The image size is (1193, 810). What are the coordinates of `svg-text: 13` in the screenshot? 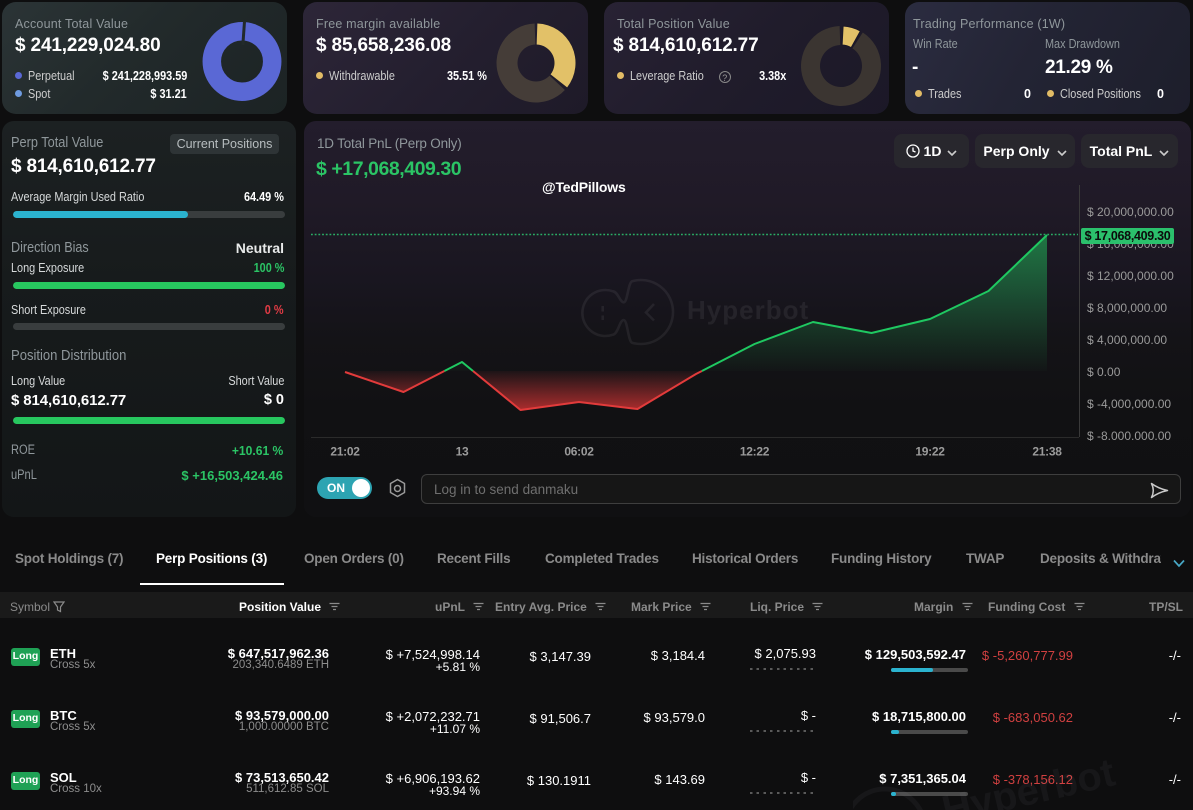 It's located at (462, 452).